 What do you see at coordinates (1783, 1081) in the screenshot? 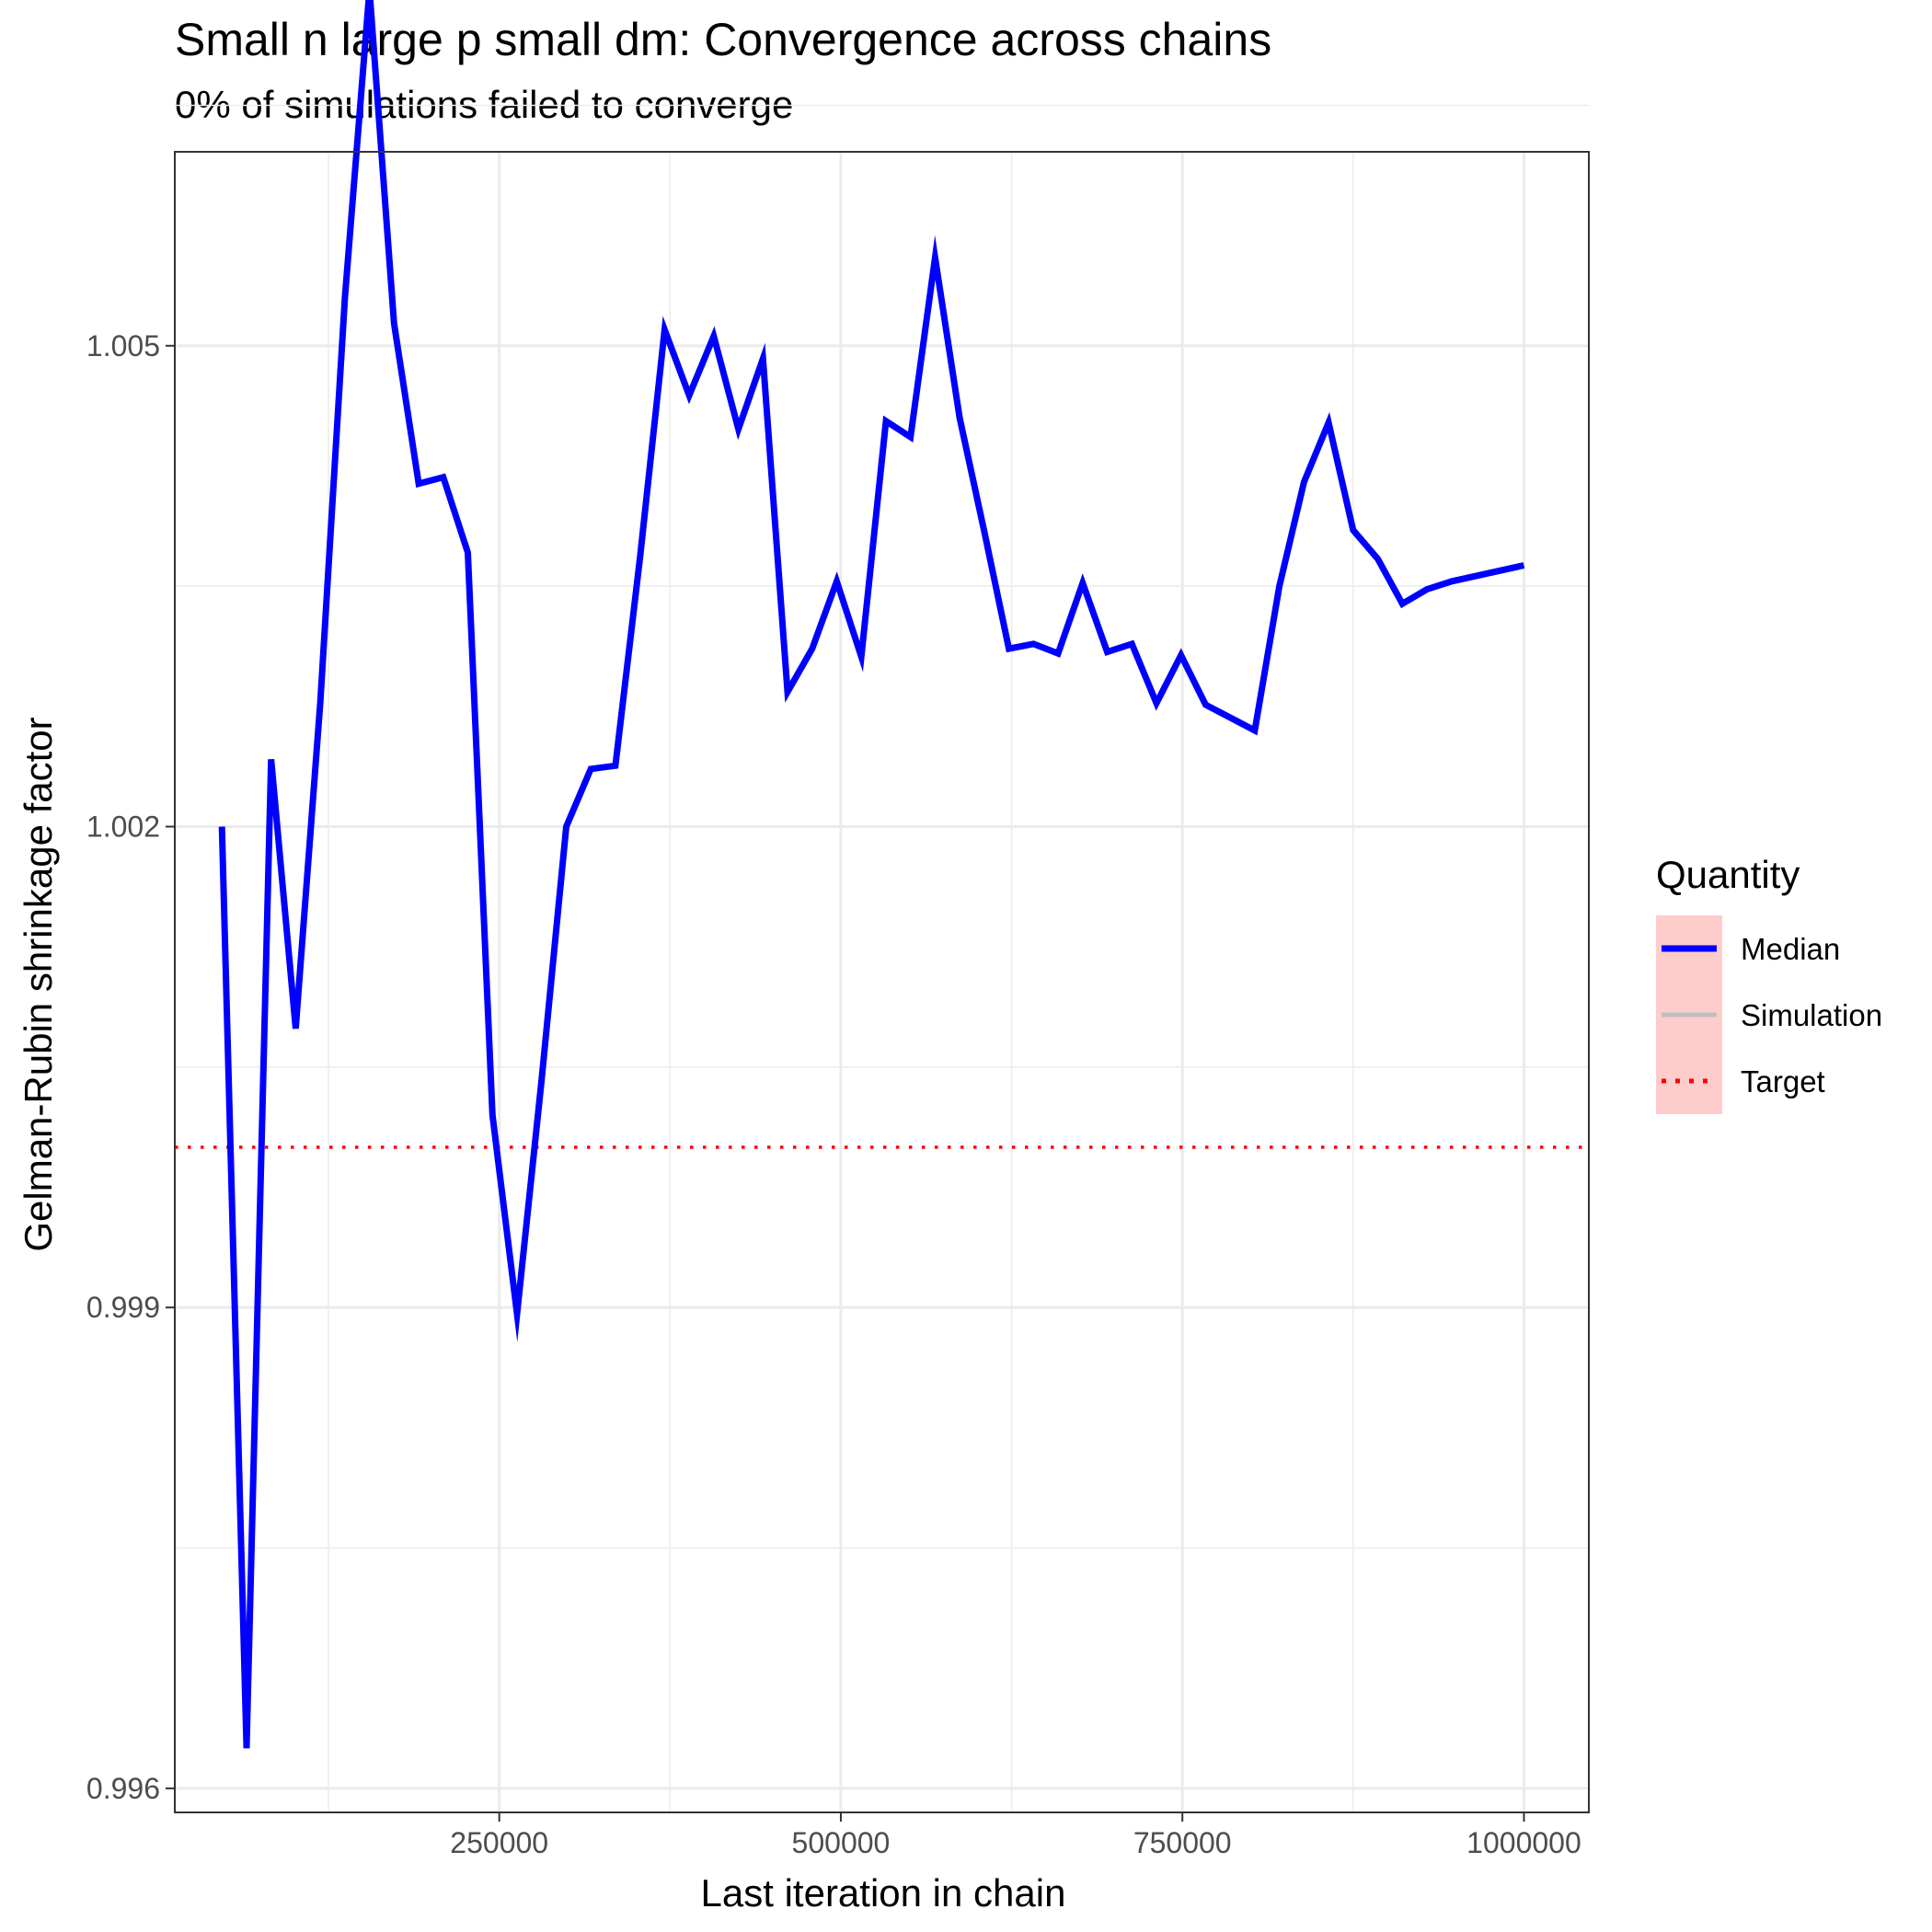
I see `legend-label-target: Target` at bounding box center [1783, 1081].